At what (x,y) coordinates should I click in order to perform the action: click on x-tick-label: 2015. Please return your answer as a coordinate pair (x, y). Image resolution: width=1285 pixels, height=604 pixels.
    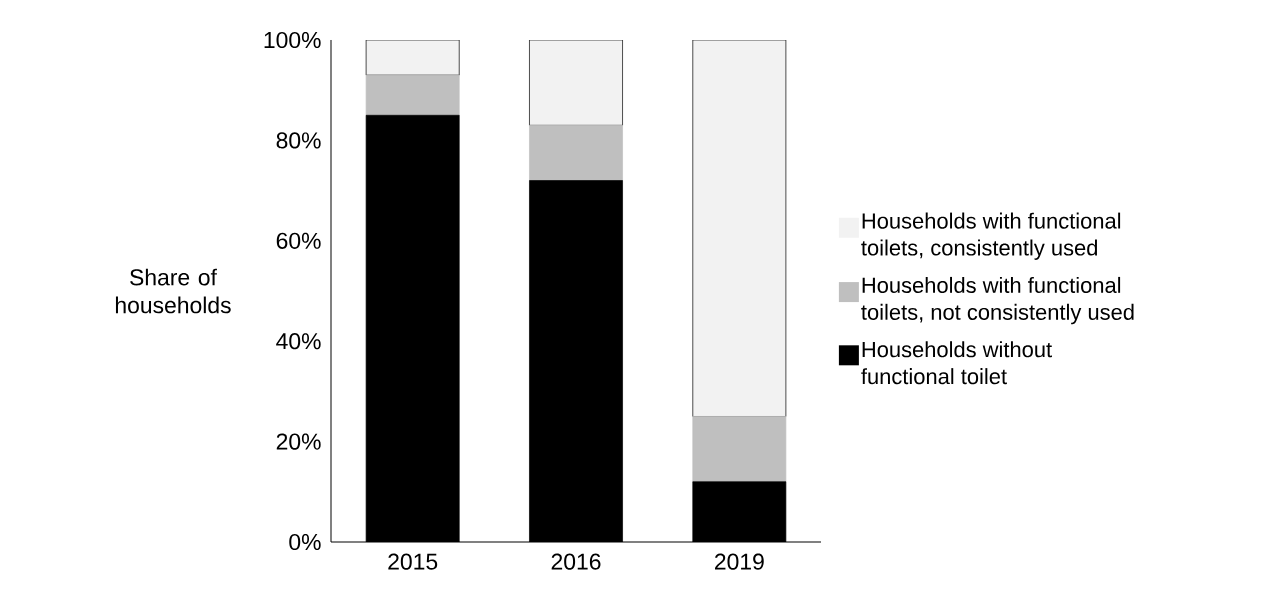
    Looking at the image, I should click on (413, 561).